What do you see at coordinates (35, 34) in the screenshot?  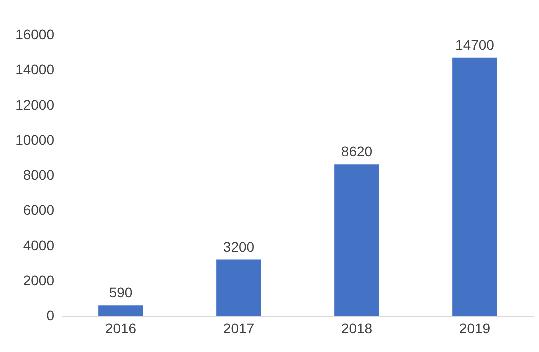 I see `y-tick-label: 16000` at bounding box center [35, 34].